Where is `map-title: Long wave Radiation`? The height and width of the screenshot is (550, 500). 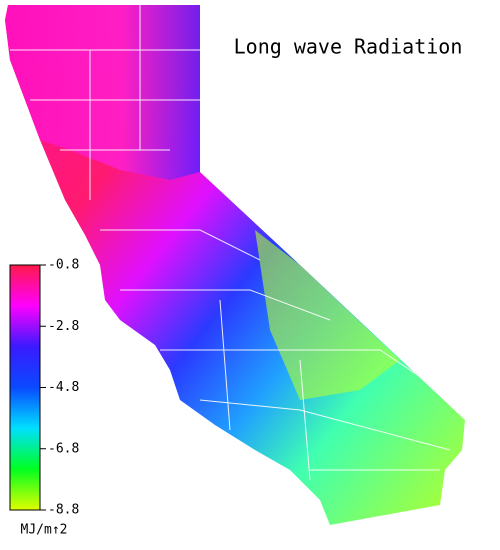
map-title: Long wave Radiation is located at coordinates (348, 47).